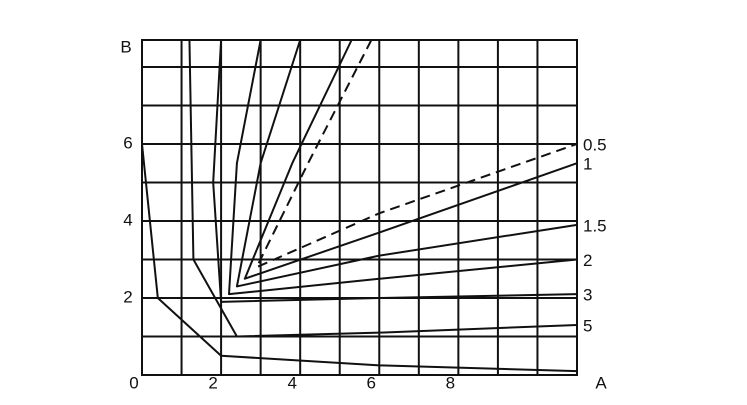  What do you see at coordinates (587, 260) in the screenshot?
I see `curve-label: 2` at bounding box center [587, 260].